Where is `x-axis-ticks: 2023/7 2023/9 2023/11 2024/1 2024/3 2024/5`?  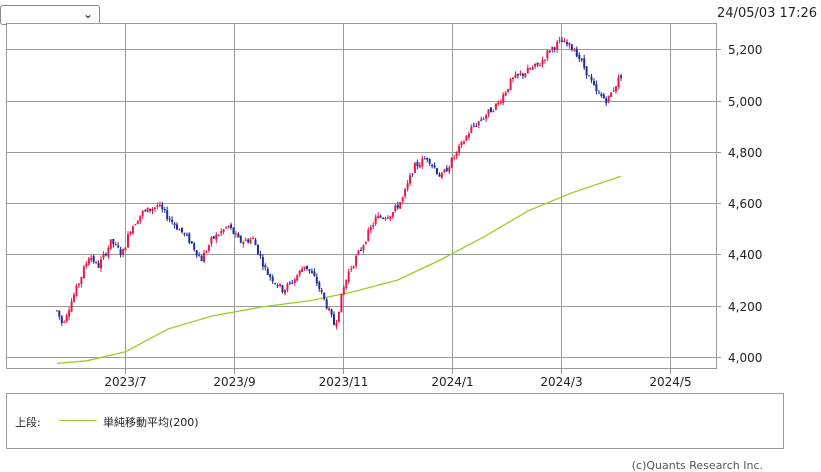 x-axis-ticks: 2023/7 2023/9 2023/11 2024/1 2024/3 2024/5 is located at coordinates (398, 379).